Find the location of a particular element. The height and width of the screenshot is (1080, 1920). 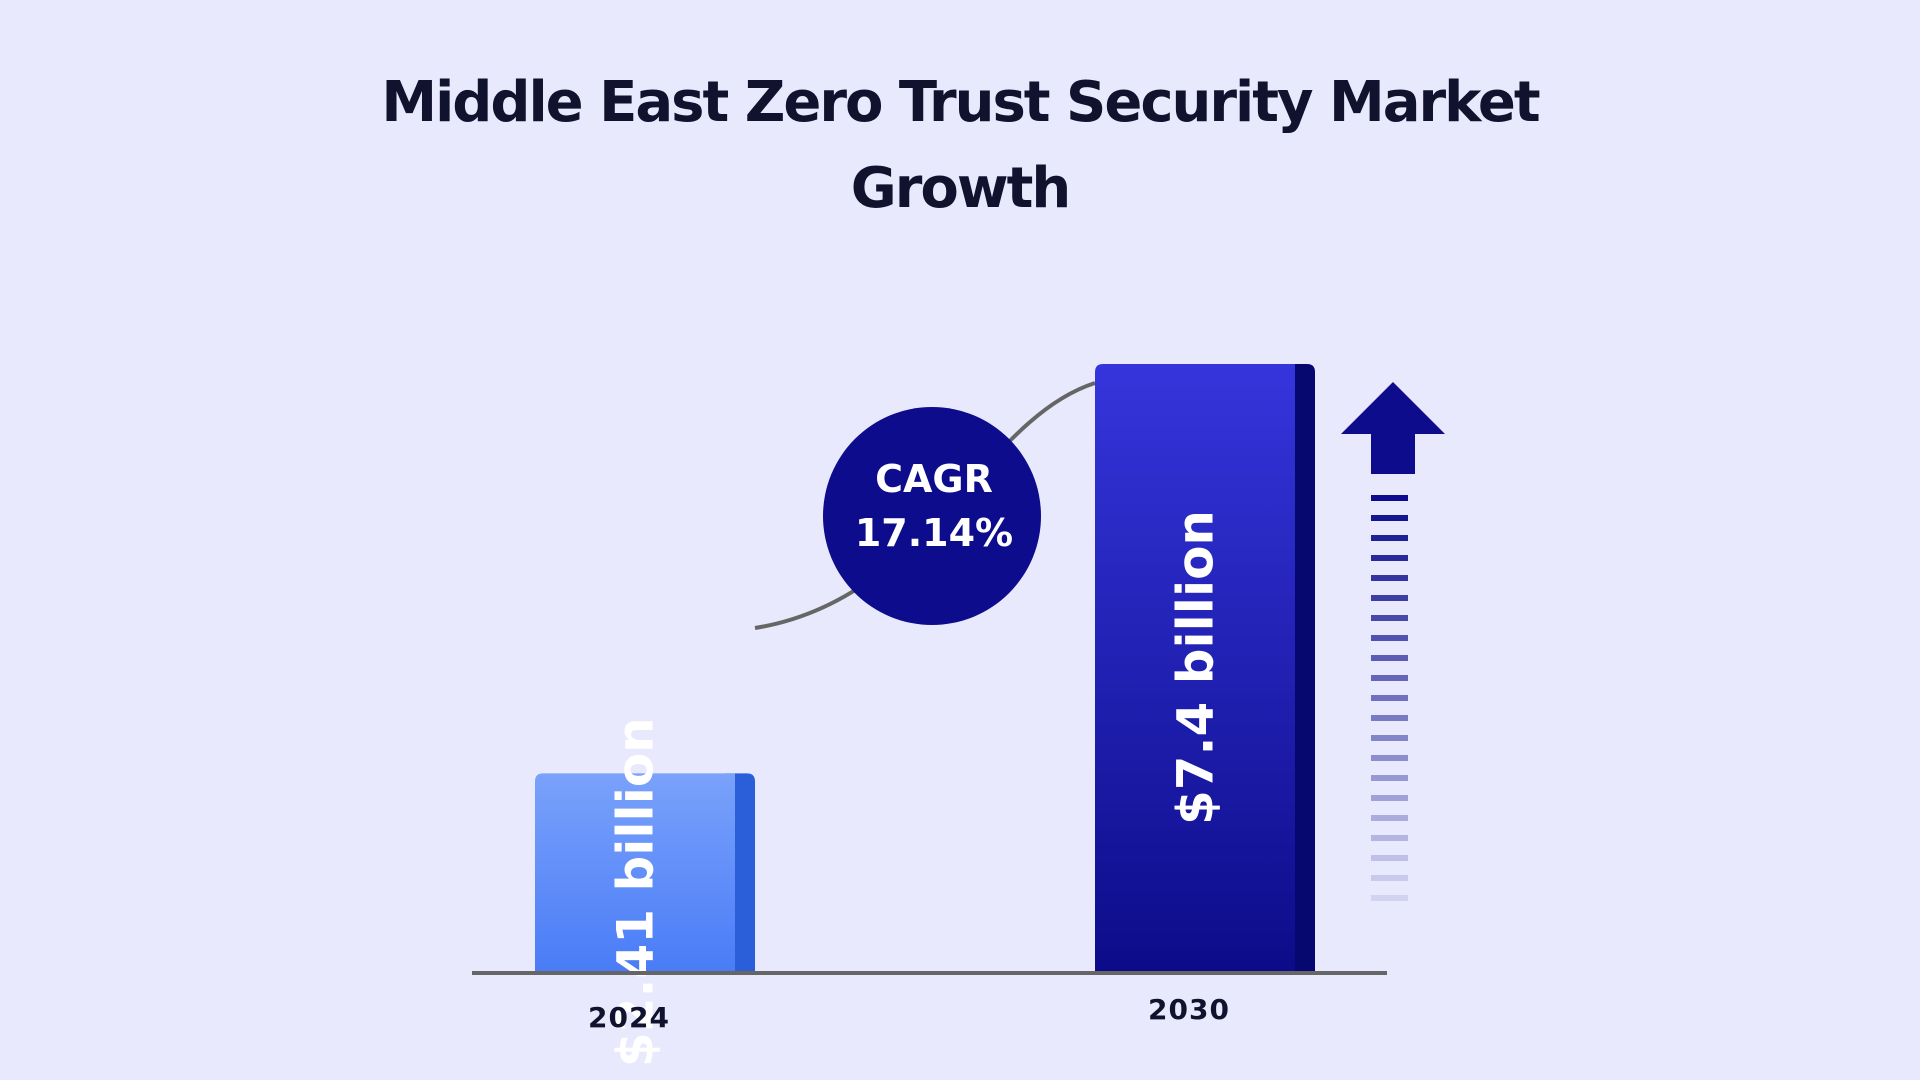

bar-2030 is located at coordinates (1195, 667).